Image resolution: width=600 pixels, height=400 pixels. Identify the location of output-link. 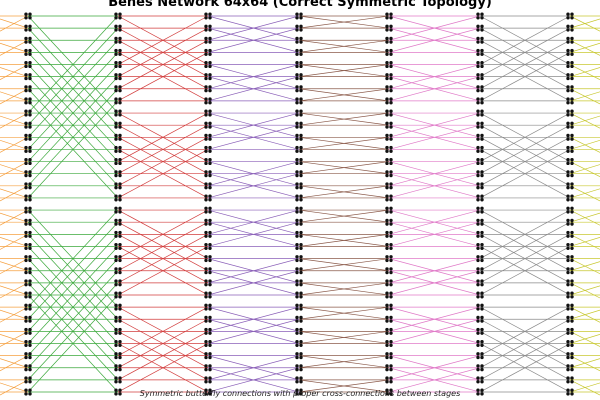
(584, 120).